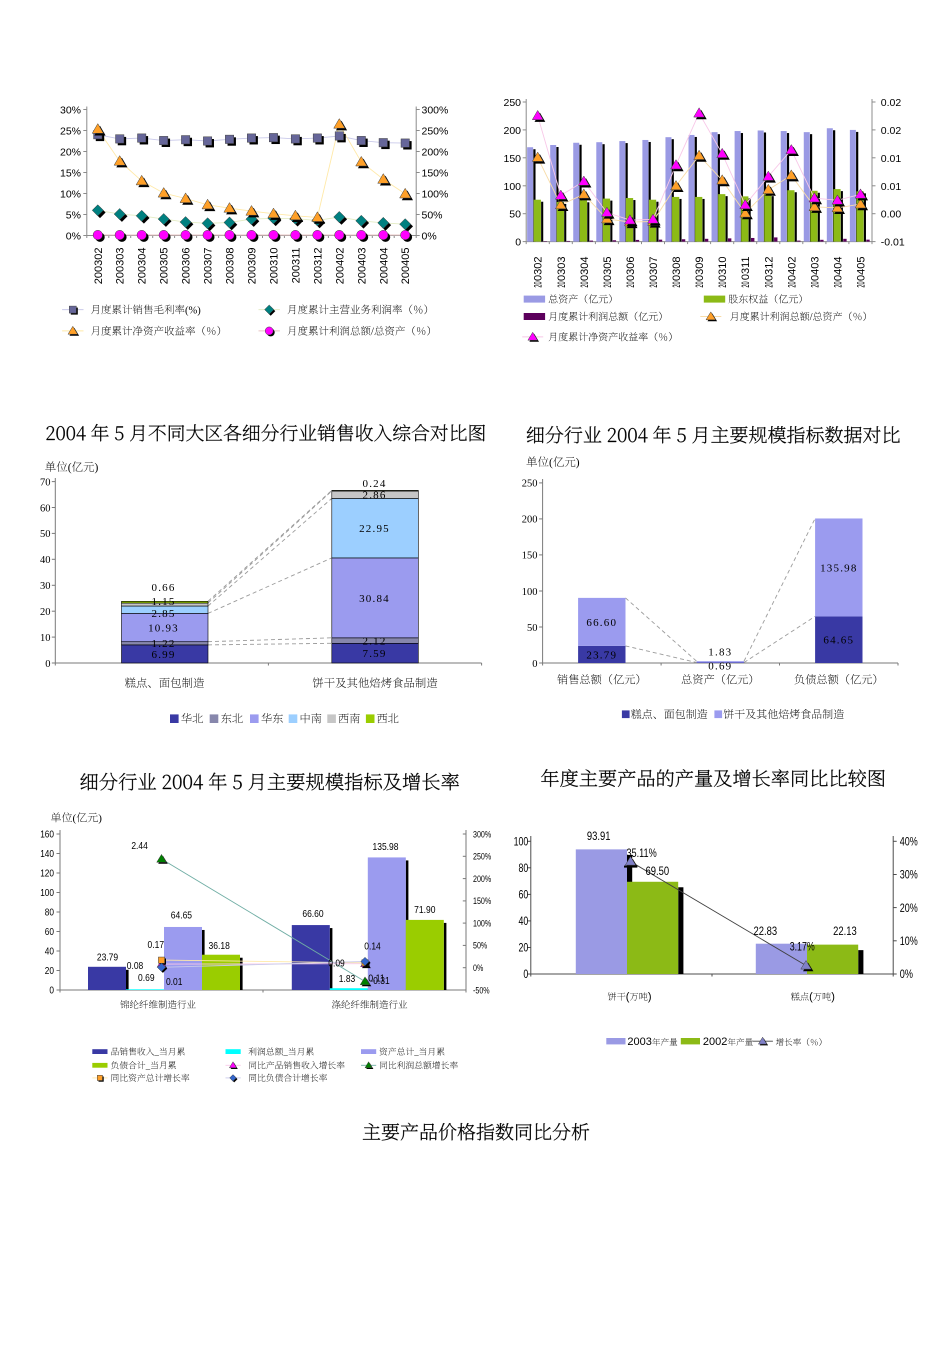  Describe the element at coordinates (601, 655) in the screenshot. I see `svg-text: 23.79` at that location.